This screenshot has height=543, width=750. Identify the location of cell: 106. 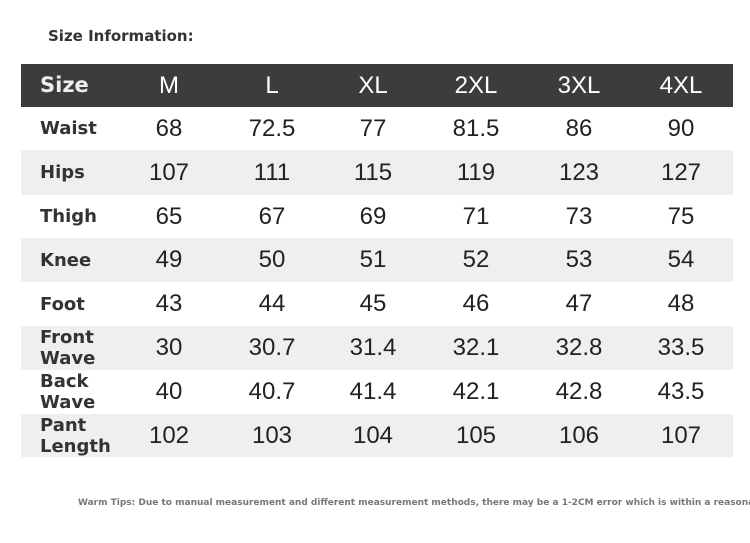
(579, 435).